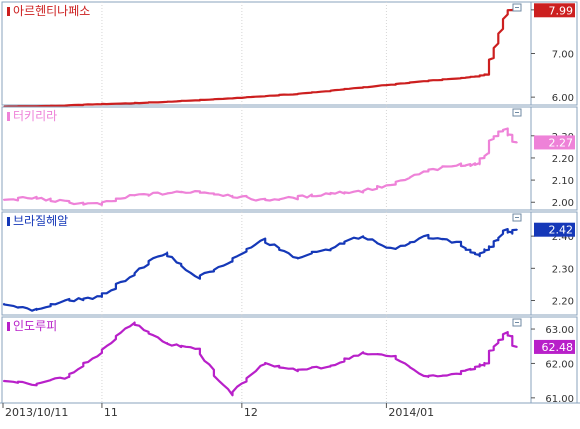 The image size is (580, 429). Describe the element at coordinates (35, 116) in the screenshot. I see `panel-title: 터키리라` at that location.